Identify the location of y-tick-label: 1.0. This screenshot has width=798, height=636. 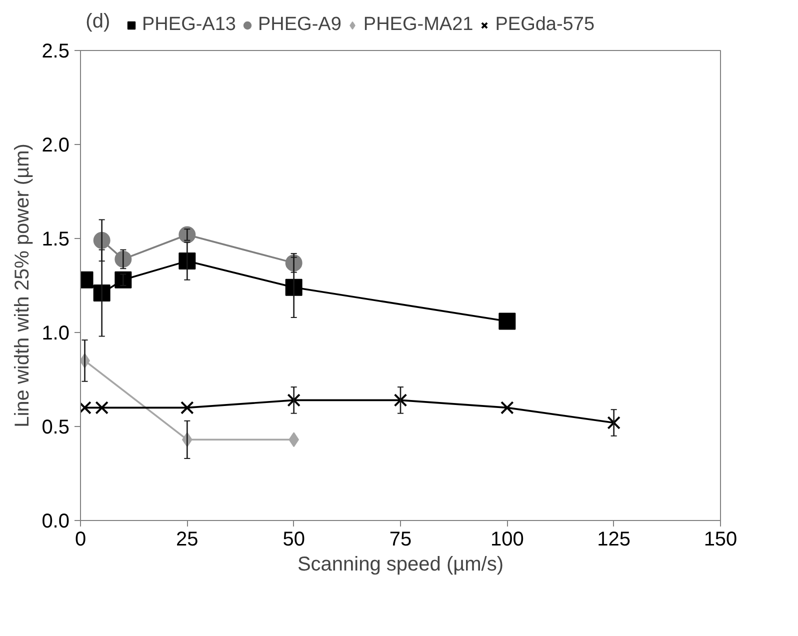
(56, 333).